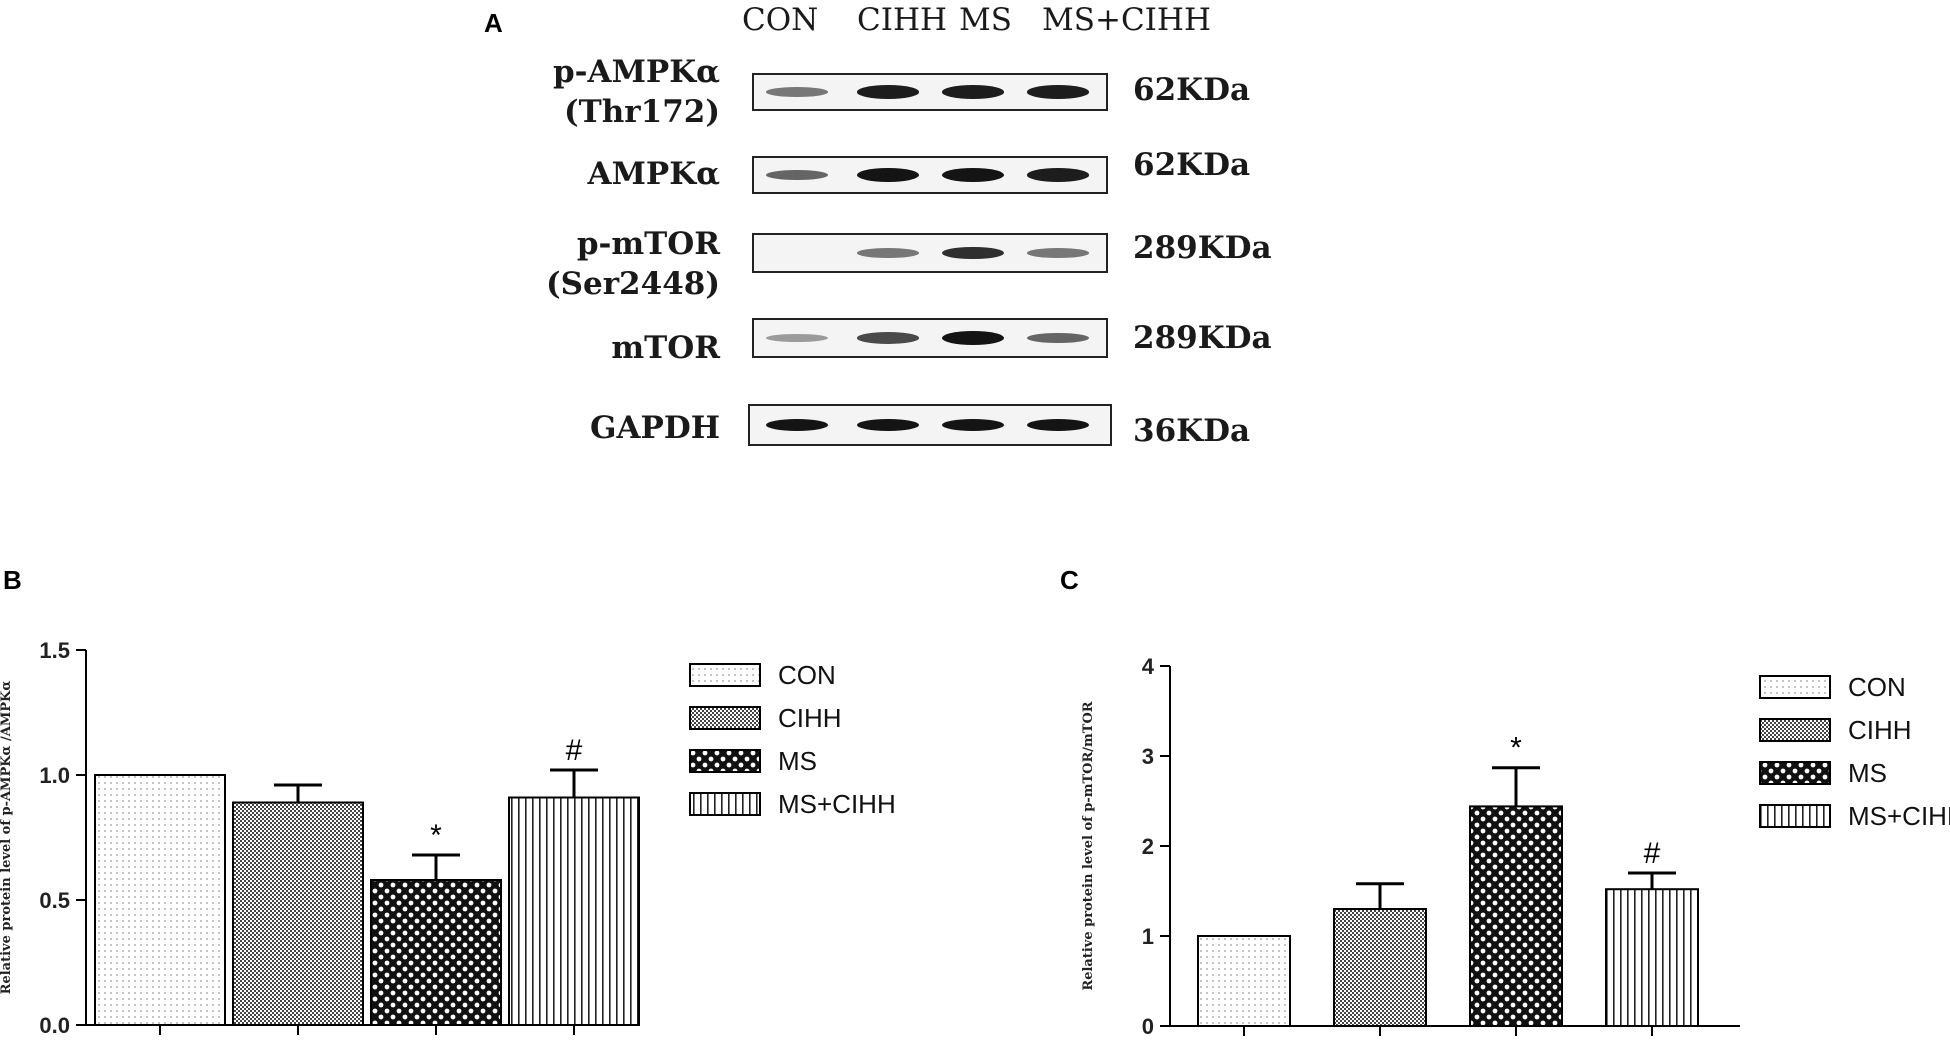  What do you see at coordinates (642, 112) in the screenshot?
I see `wb-row-label-line2: (Thr172)` at bounding box center [642, 112].